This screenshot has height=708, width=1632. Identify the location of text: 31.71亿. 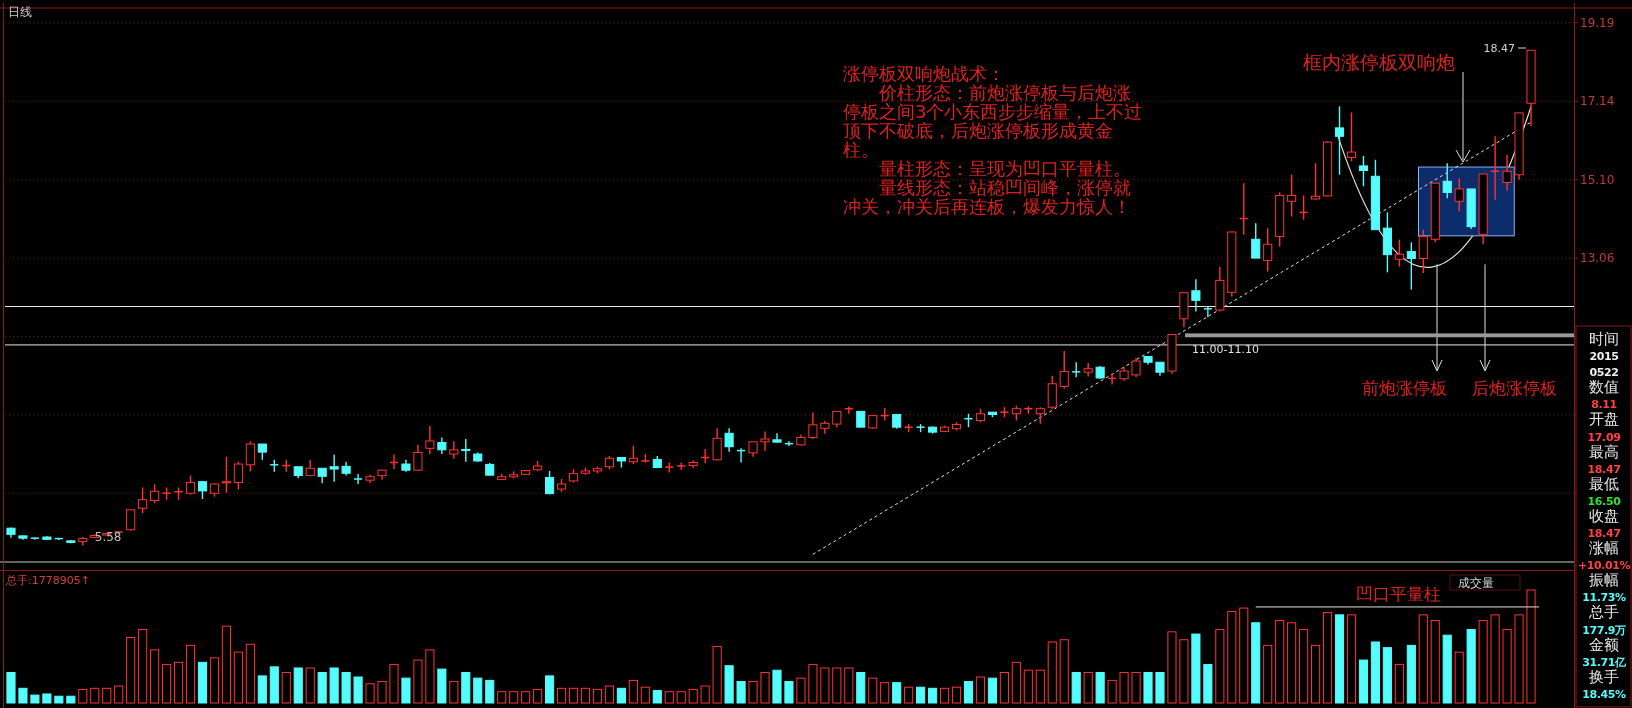
(1605, 662).